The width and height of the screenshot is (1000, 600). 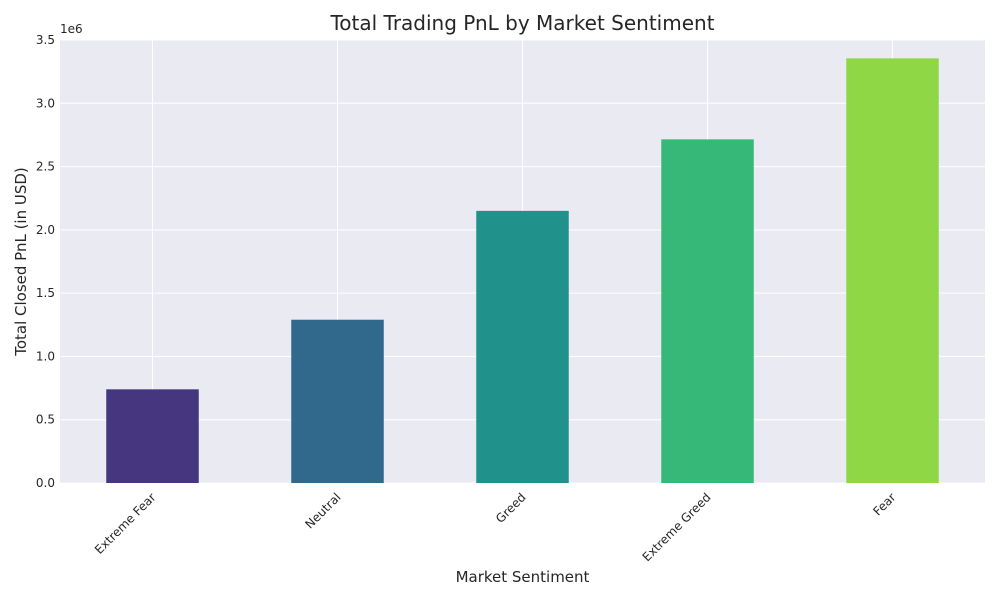 I want to click on y-tick-label: 1.5, so click(x=45, y=293).